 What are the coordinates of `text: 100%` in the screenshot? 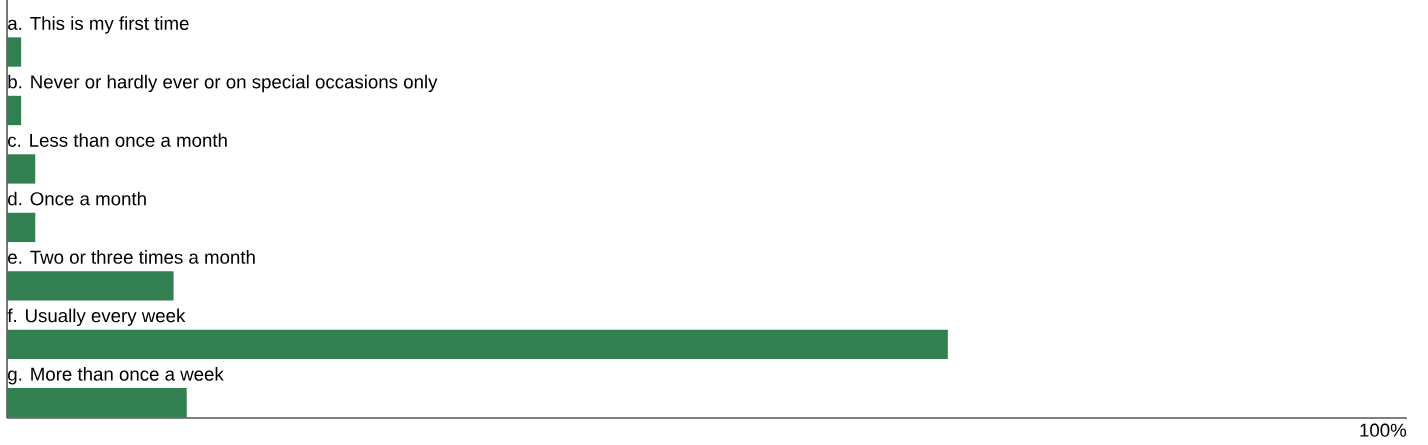 It's located at (1383, 430).